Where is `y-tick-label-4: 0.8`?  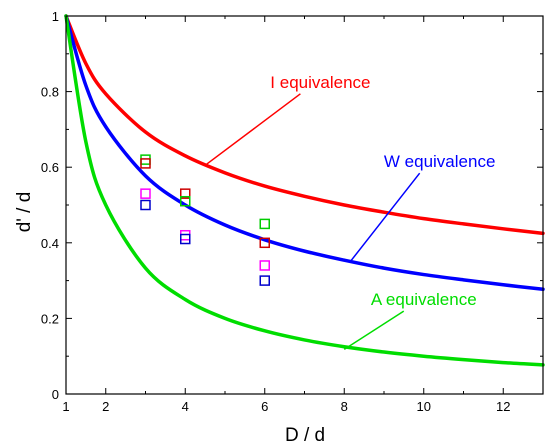
y-tick-label-4: 0.8 is located at coordinates (50, 92).